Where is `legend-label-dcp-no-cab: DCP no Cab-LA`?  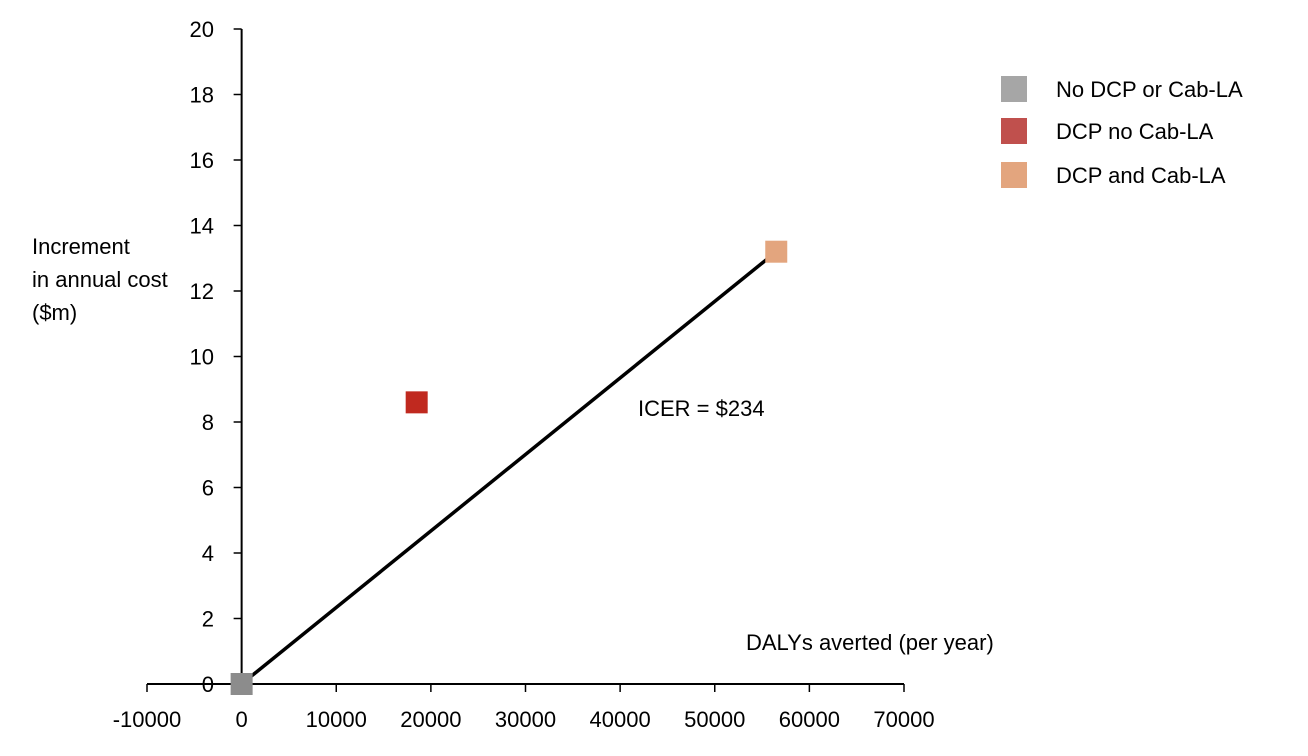
legend-label-dcp-no-cab: DCP no Cab-LA is located at coordinates (1135, 131).